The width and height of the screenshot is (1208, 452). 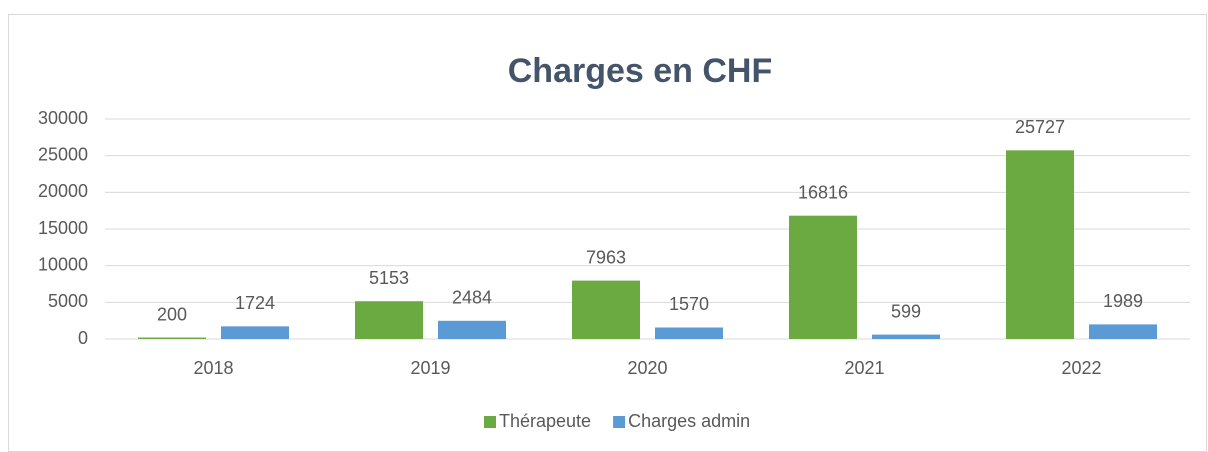 What do you see at coordinates (172, 314) in the screenshot?
I see `data-label: 200` at bounding box center [172, 314].